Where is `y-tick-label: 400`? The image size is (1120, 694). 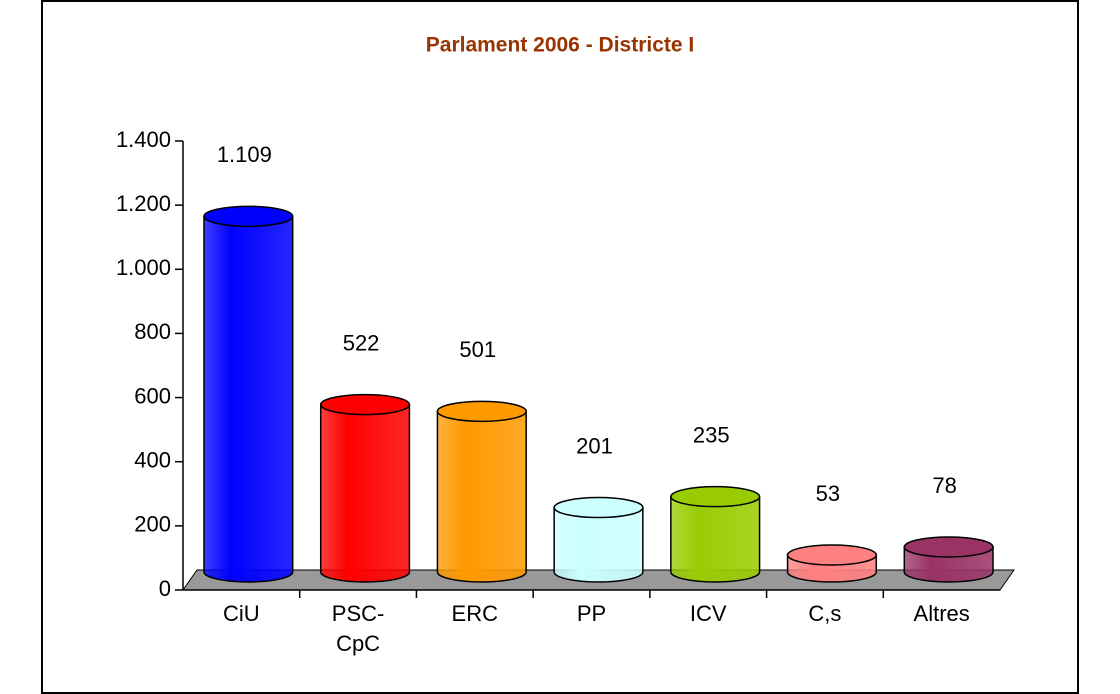
y-tick-label: 400 is located at coordinates (152, 460).